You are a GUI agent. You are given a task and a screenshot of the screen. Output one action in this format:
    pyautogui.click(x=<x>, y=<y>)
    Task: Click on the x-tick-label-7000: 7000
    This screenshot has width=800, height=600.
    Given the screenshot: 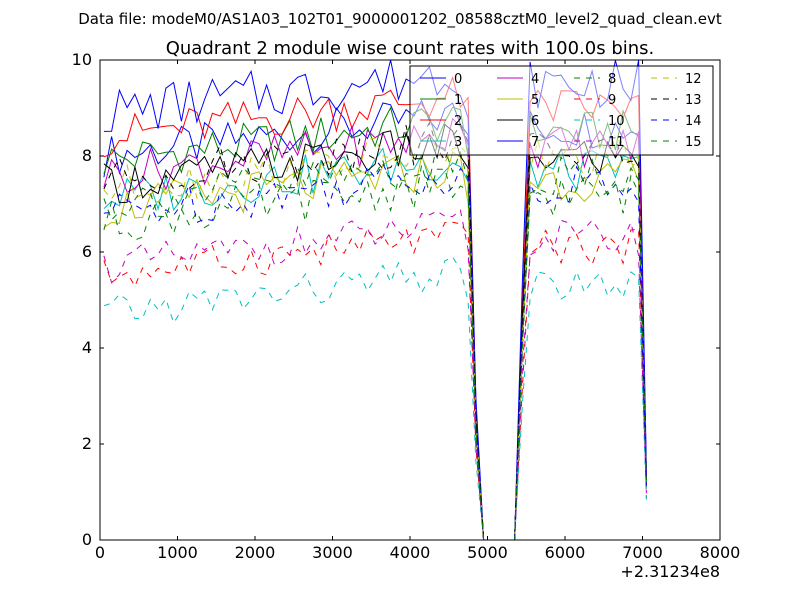 What is the action you would take?
    pyautogui.click(x=642, y=552)
    